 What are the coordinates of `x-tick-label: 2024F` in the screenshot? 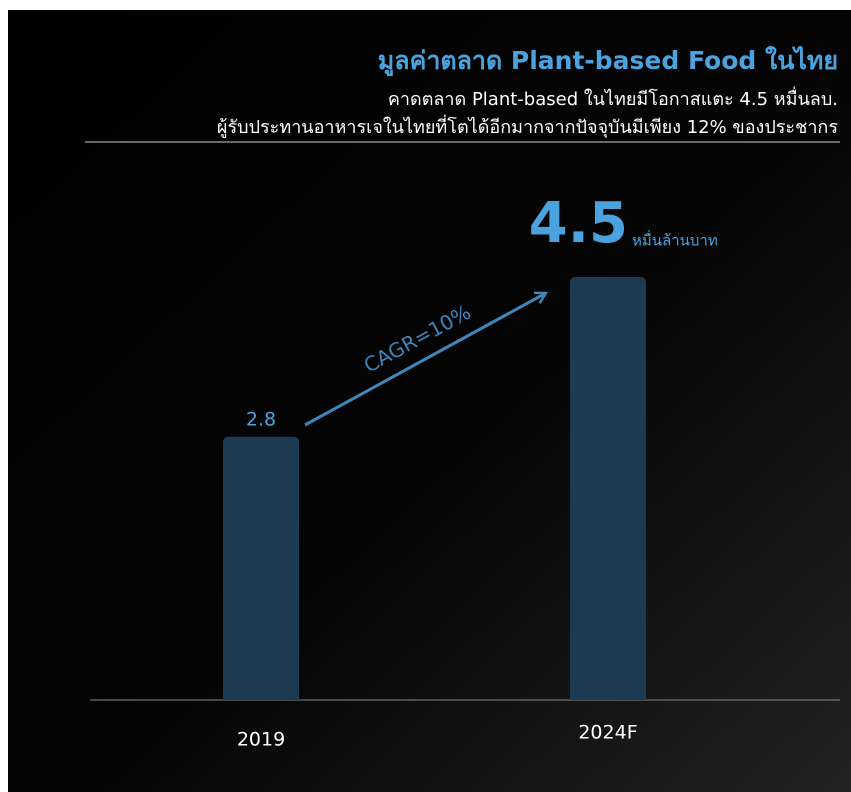 It's located at (607, 733).